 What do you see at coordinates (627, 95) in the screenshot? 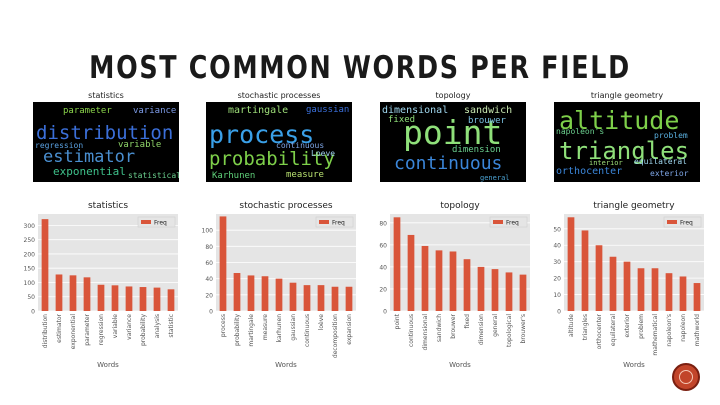
I see `wordcloud-title: triangle geometry` at bounding box center [627, 95].